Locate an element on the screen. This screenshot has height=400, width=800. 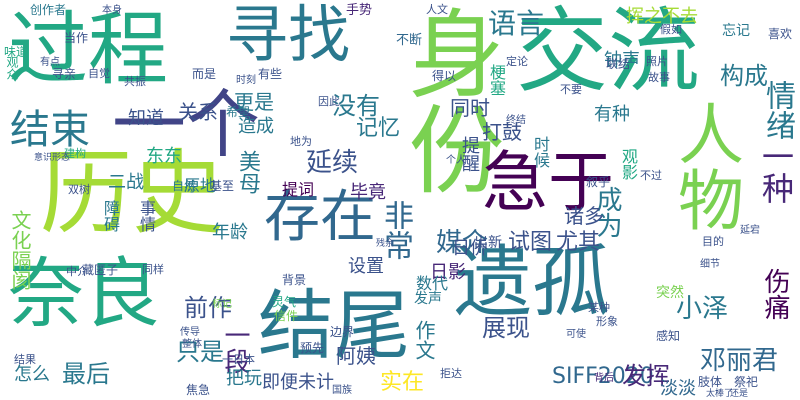
cloud-word: 同时 is located at coordinates (470, 108).